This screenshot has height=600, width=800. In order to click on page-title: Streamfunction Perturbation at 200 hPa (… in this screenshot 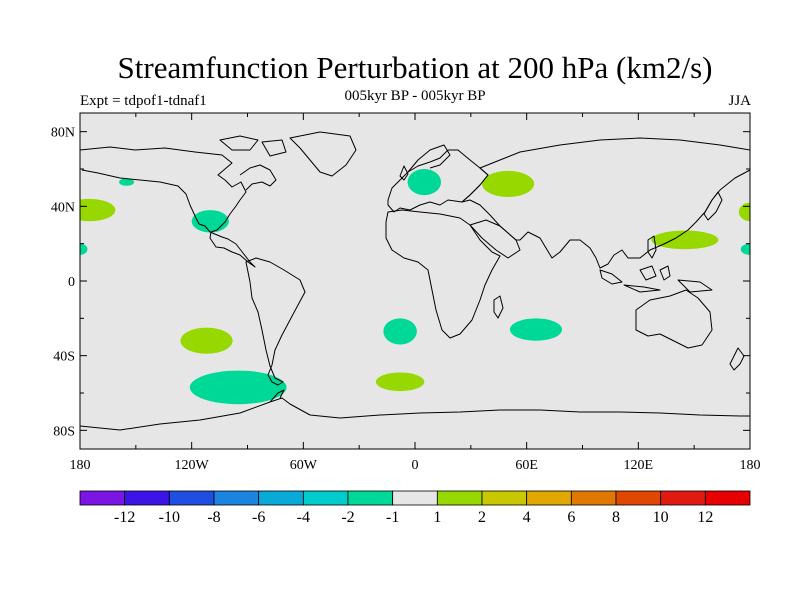, I will do `click(415, 67)`.